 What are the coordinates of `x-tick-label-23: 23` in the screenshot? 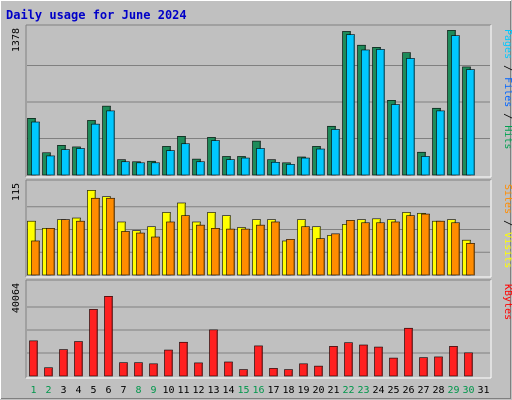 It's located at (363, 390).